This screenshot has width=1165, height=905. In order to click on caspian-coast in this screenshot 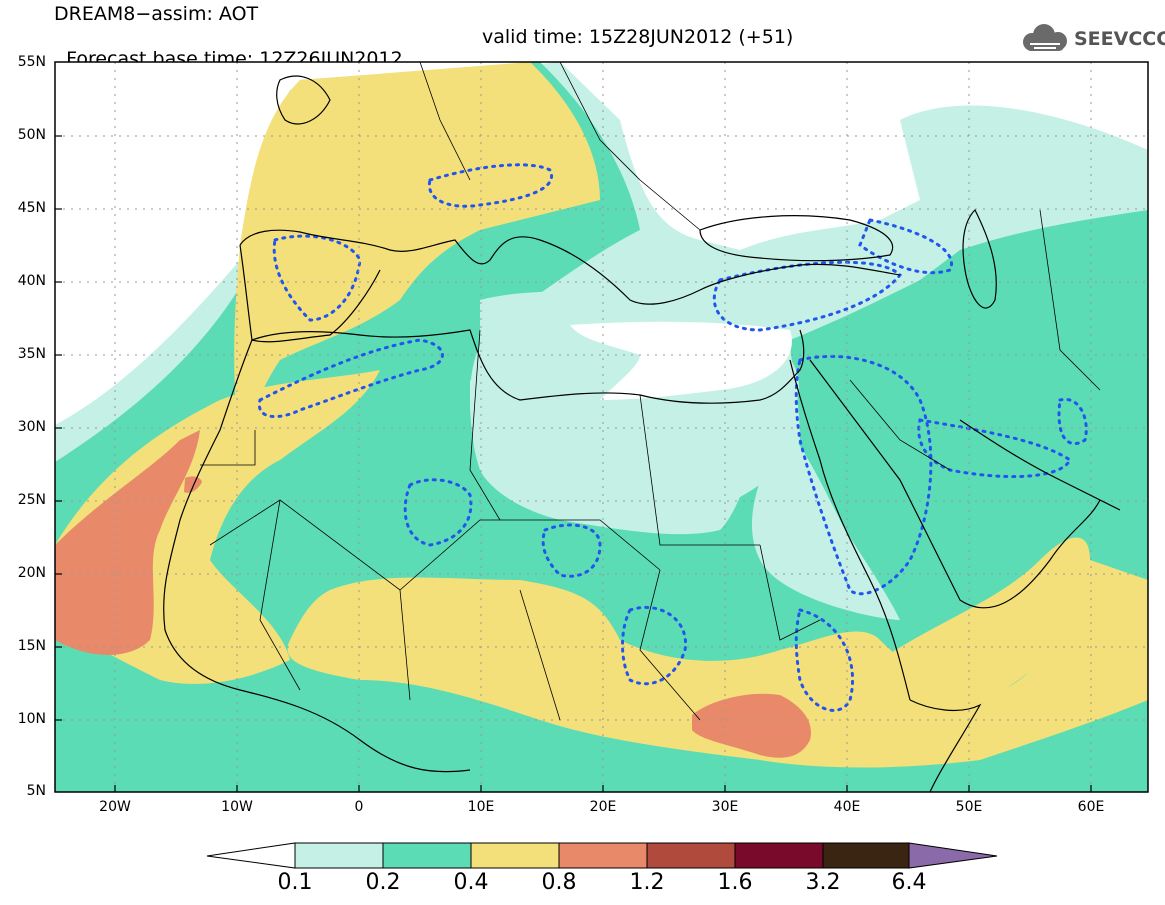, I will do `click(979, 258)`.